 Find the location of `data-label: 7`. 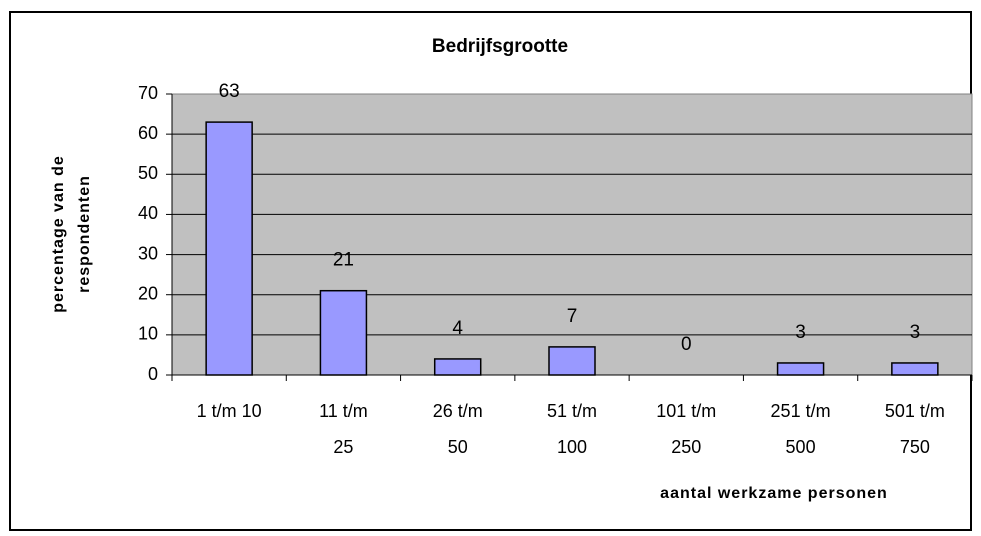

data-label: 7 is located at coordinates (572, 316).